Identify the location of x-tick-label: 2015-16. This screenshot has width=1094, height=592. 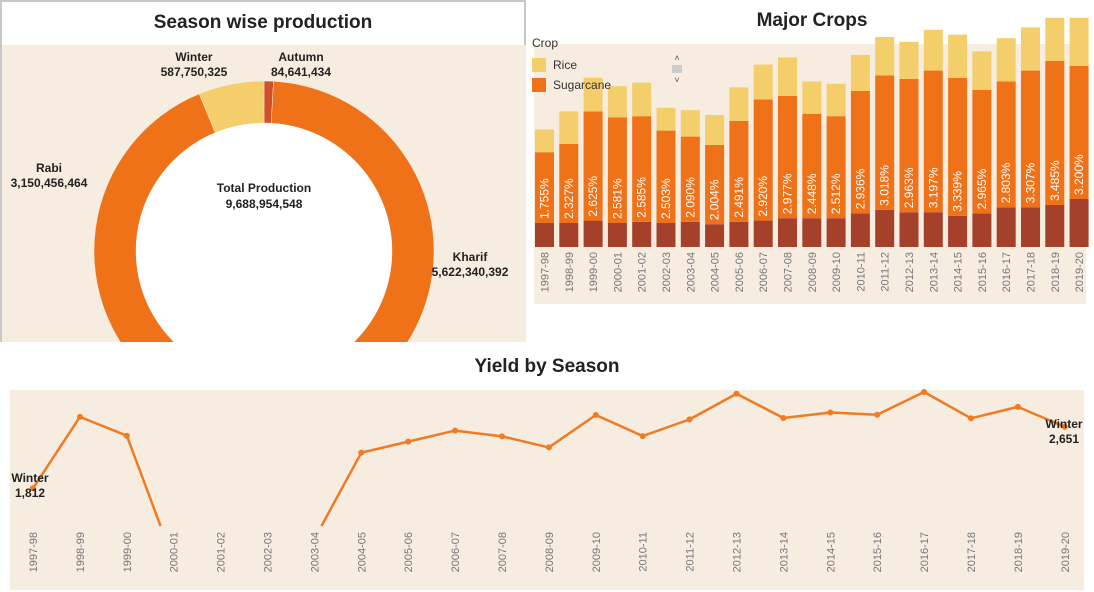
(878, 552).